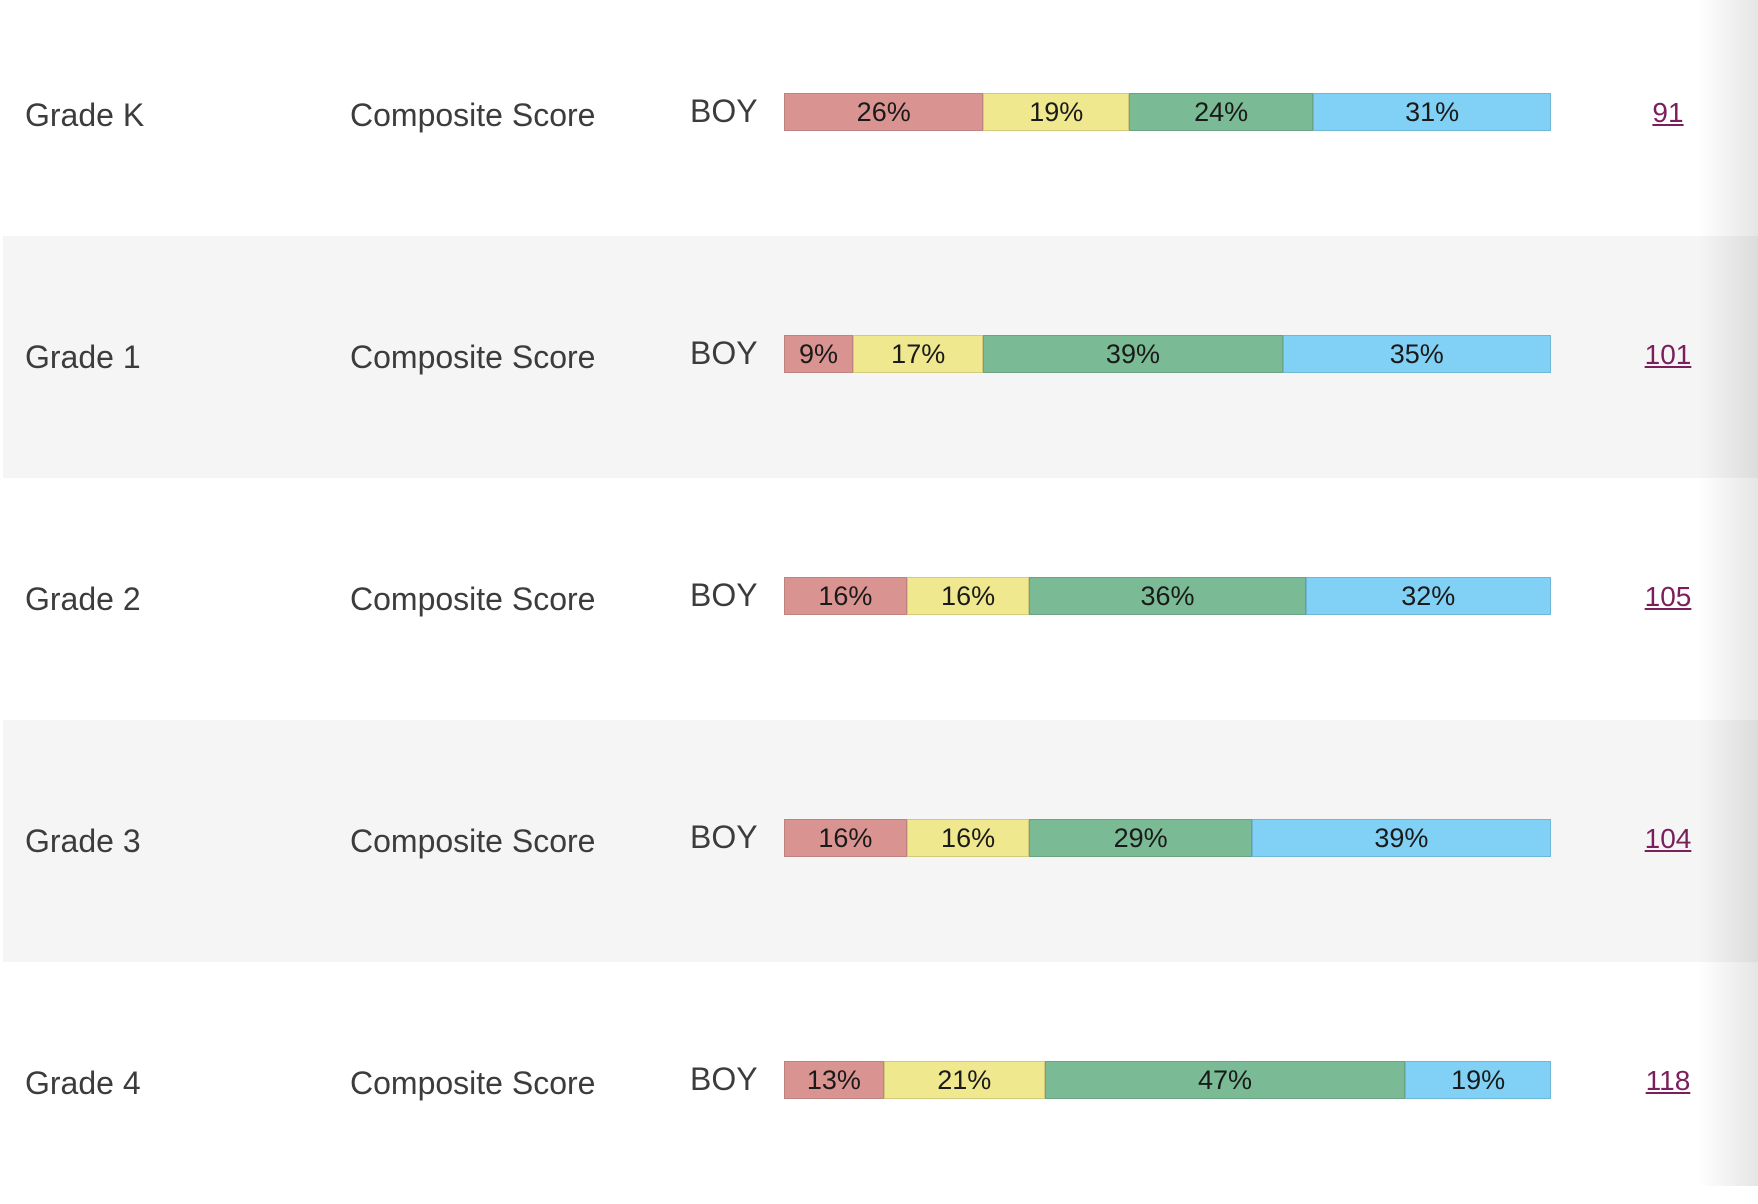 This screenshot has width=1758, height=1204. What do you see at coordinates (1478, 1080) in the screenshot?
I see `bar-segment-4: 19%` at bounding box center [1478, 1080].